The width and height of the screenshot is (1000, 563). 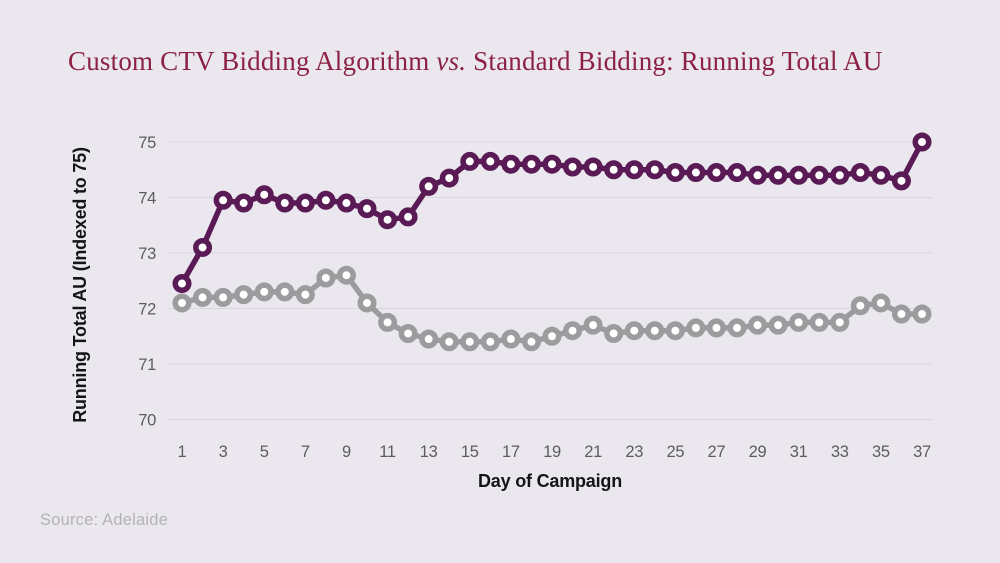 I want to click on x-axis-tick-labels: 1 3 5 7 9 11 13 15 17 19 21 23 25 27 29 31 33 35 37, so click(x=555, y=452).